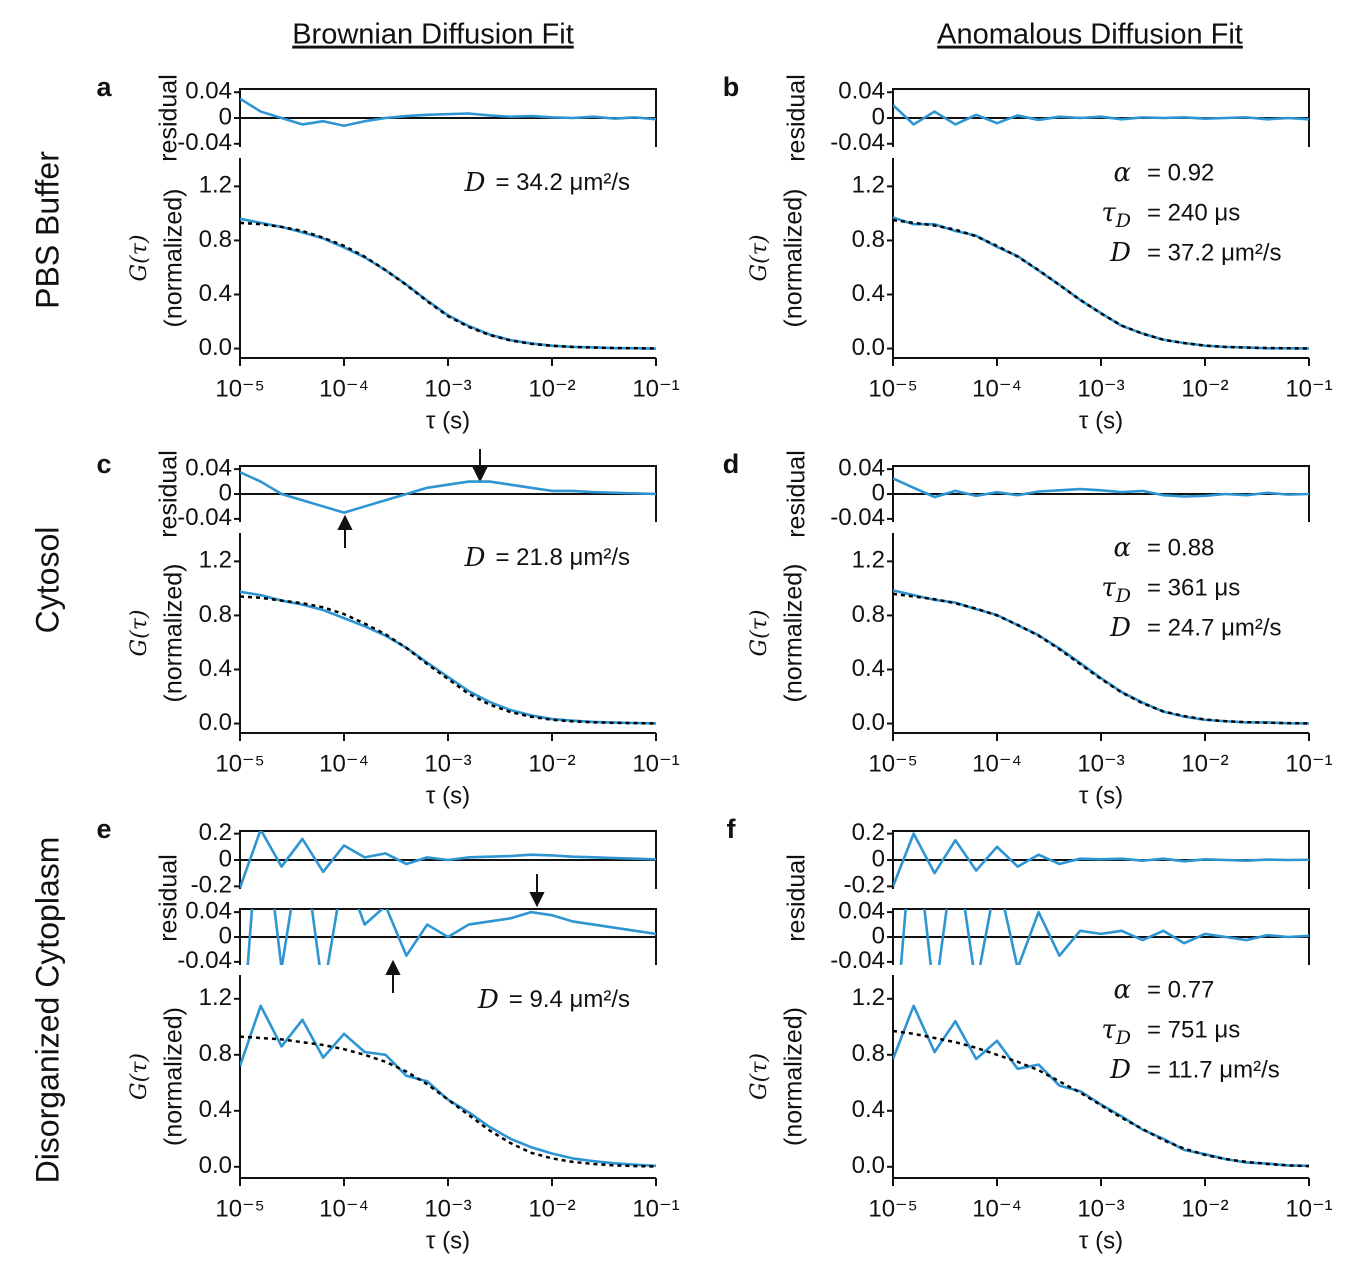  I want to click on row-label: Disorganized Cytoplasm, so click(47, 1010).